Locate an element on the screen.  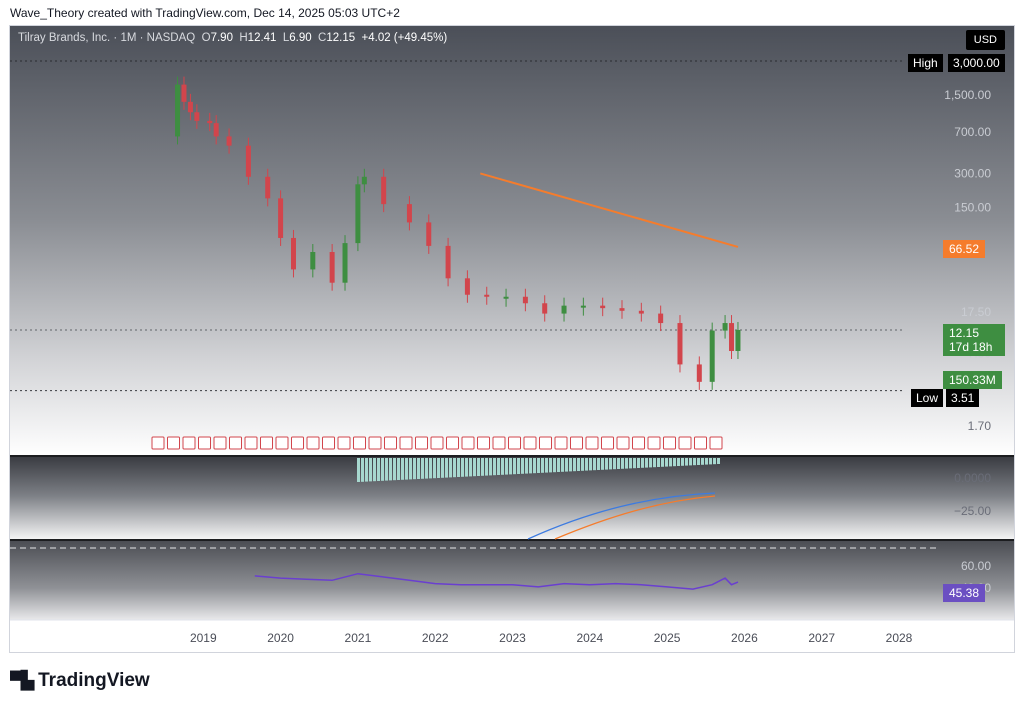
time-axis-tick: 2022 is located at coordinates (435, 638).